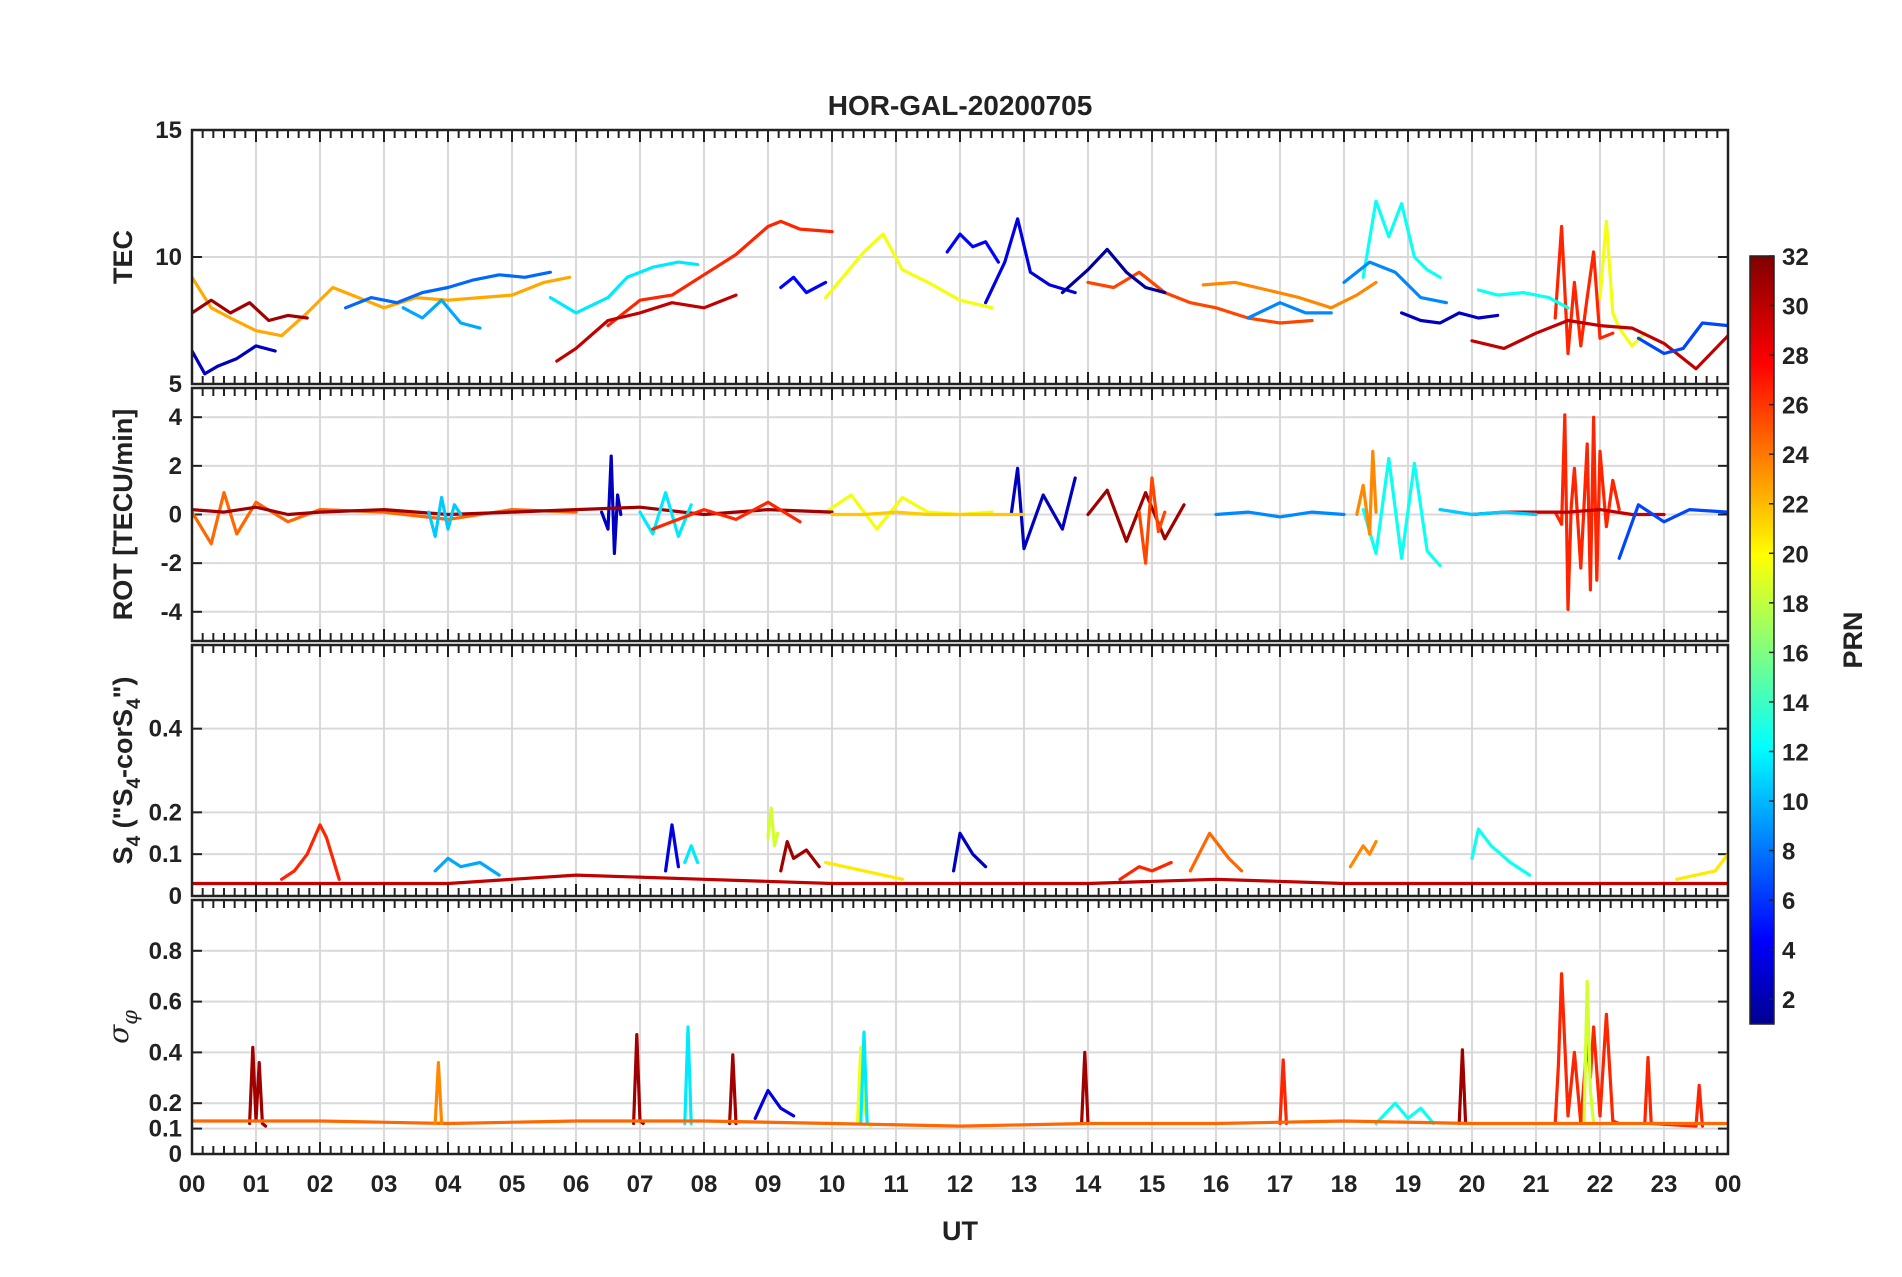  I want to click on y-tick-label: -4, so click(172, 612).